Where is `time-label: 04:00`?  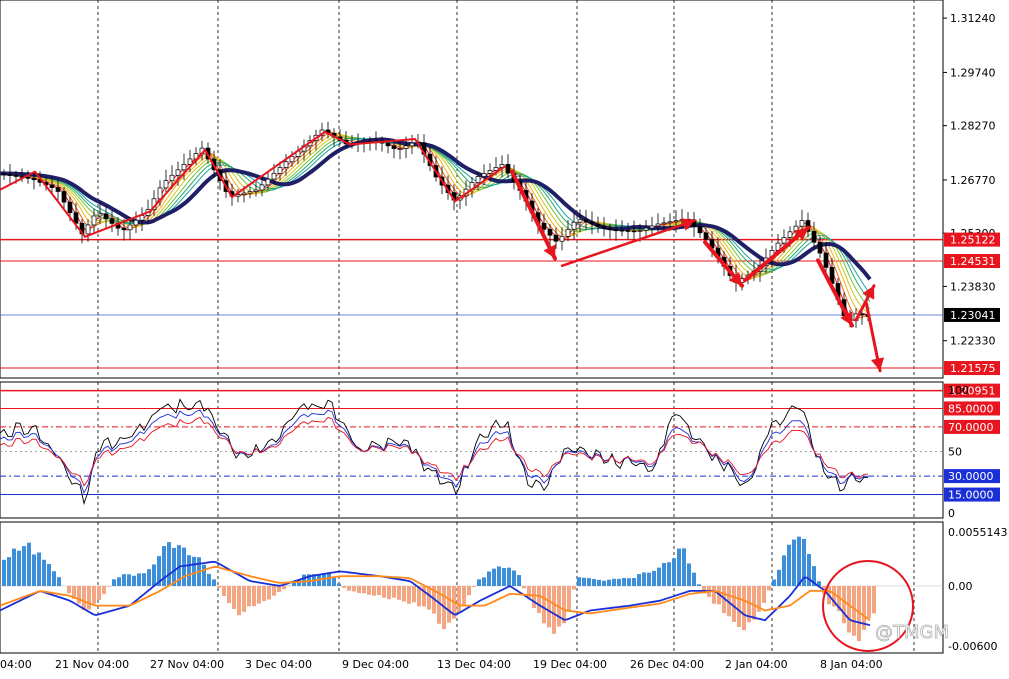 time-label: 04:00 is located at coordinates (16, 664).